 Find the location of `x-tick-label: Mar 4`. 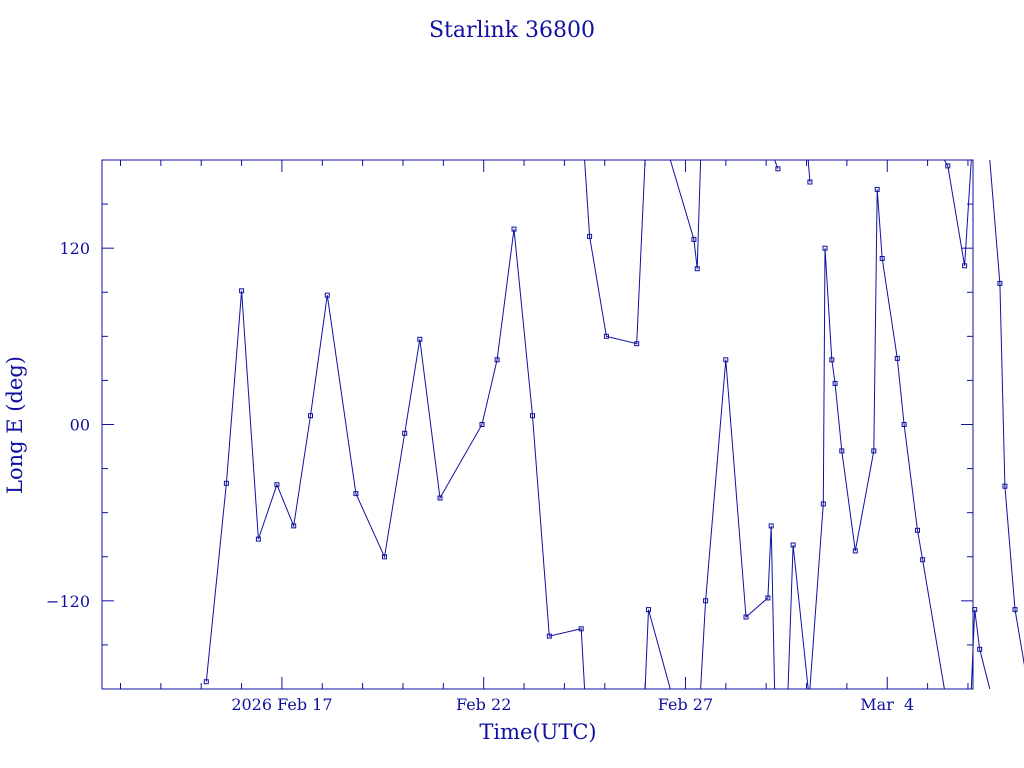

x-tick-label: Mar 4 is located at coordinates (887, 704).